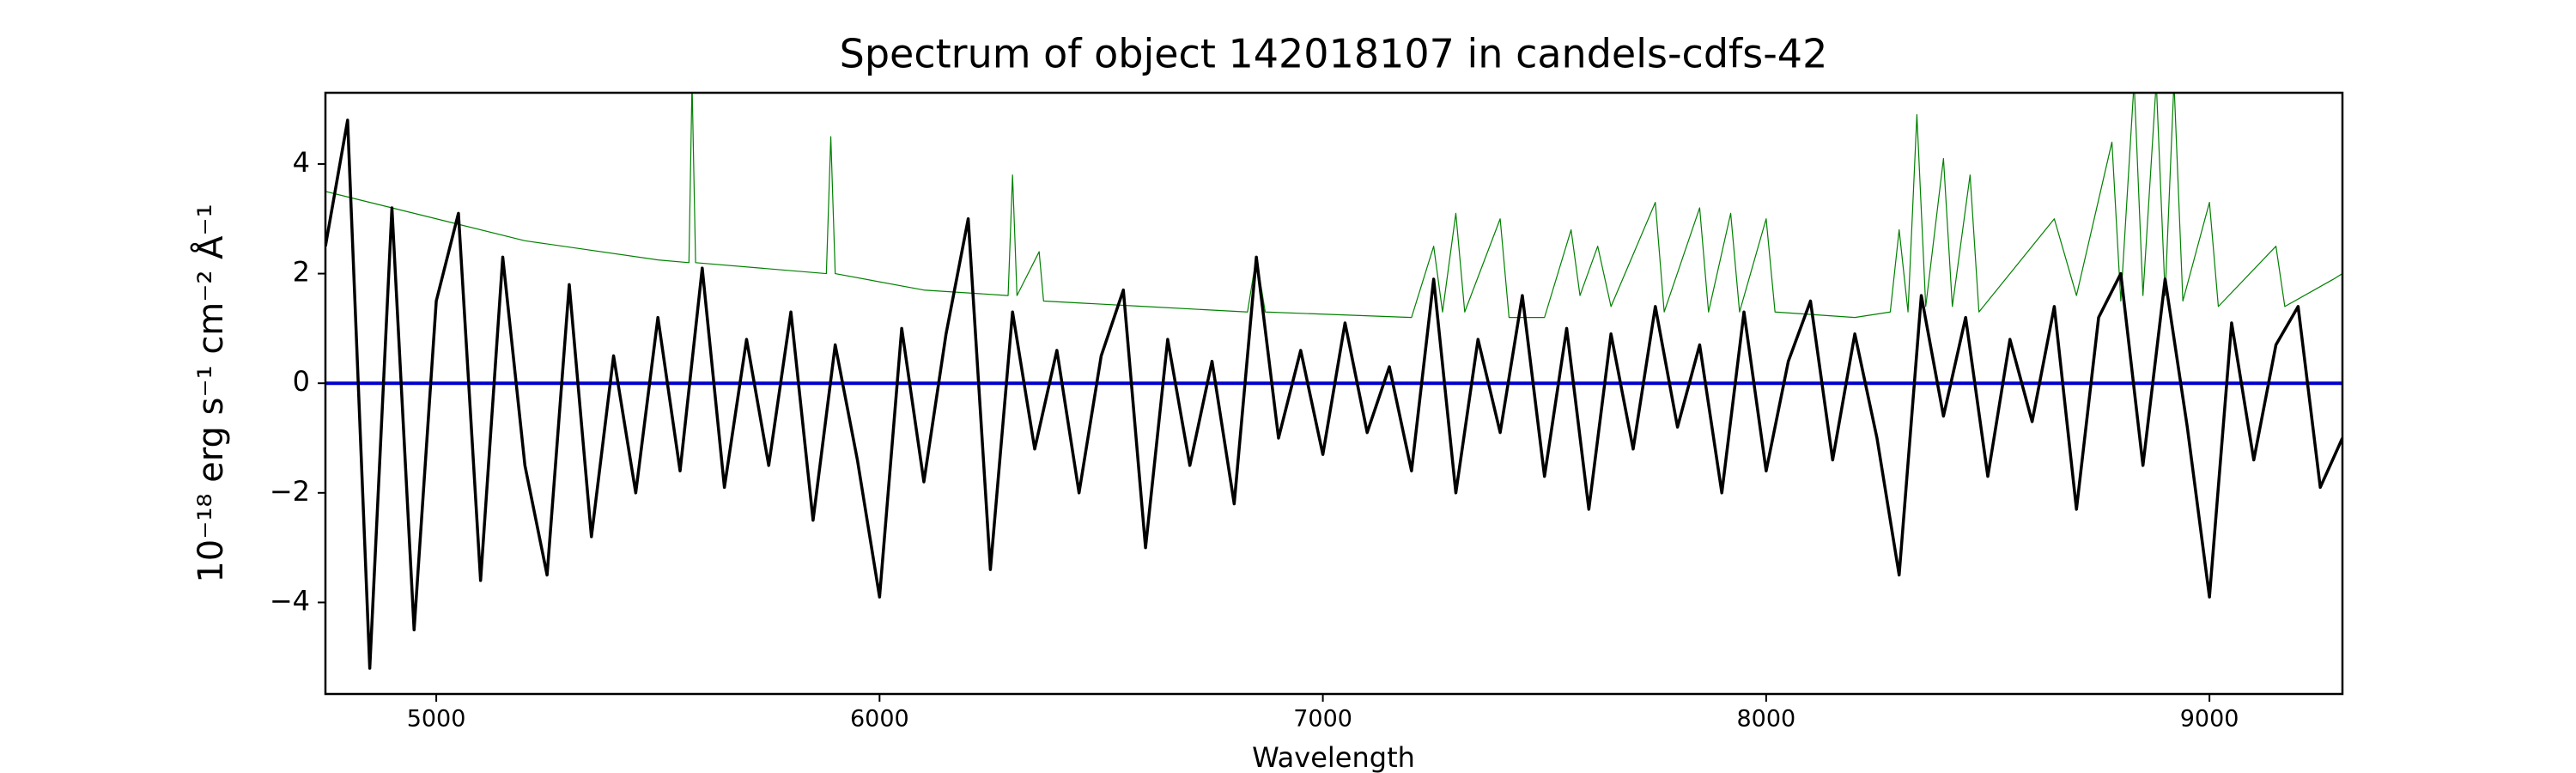  Describe the element at coordinates (879, 719) in the screenshot. I see `x-tick-label: 6000` at that location.